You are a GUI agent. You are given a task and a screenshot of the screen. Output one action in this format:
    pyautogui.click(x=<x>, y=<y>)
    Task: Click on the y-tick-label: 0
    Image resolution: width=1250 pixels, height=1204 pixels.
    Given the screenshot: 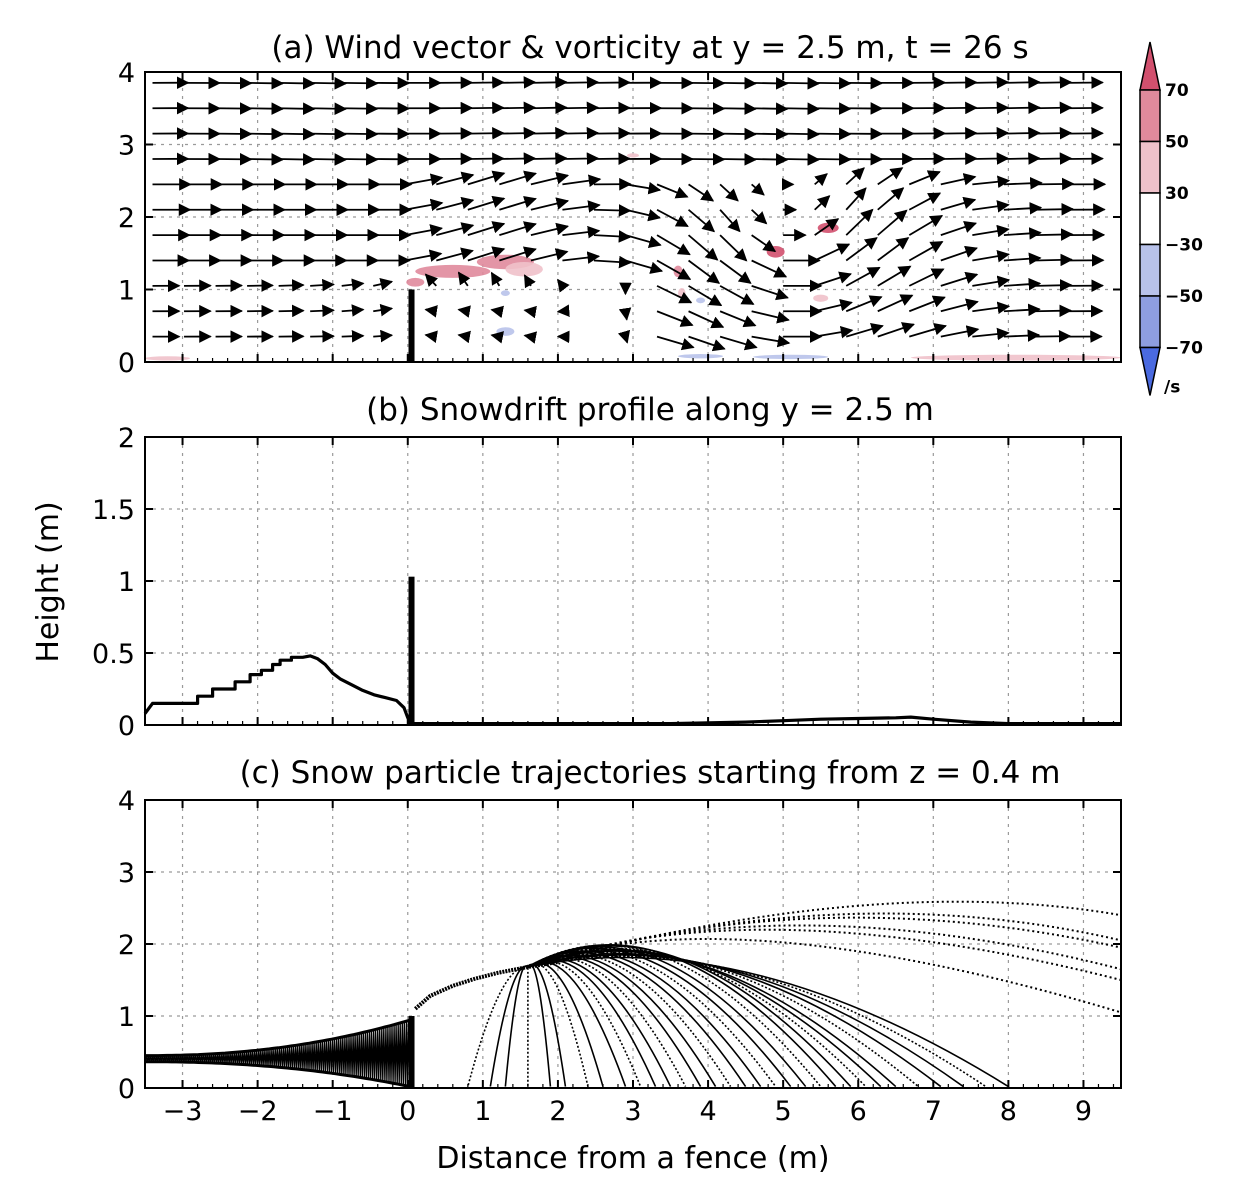 What is the action you would take?
    pyautogui.click(x=126, y=363)
    